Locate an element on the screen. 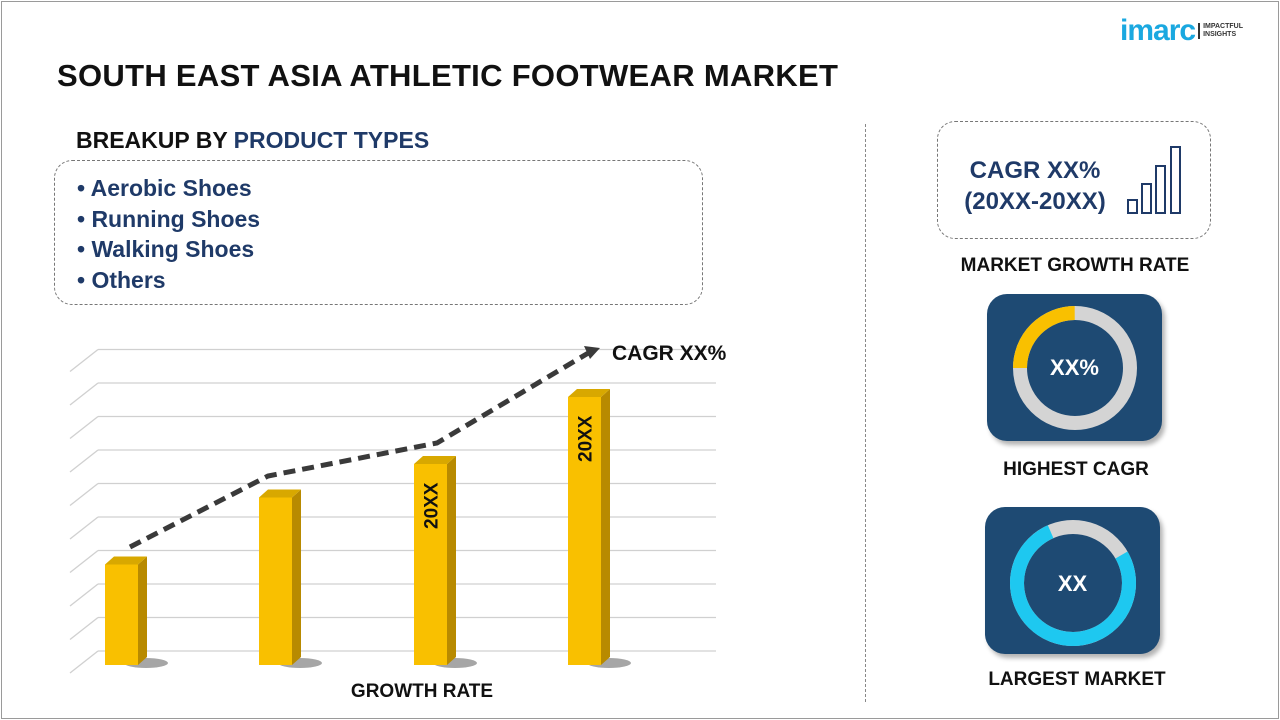 The height and width of the screenshot is (720, 1280). largest-market-tile: XX is located at coordinates (1072, 580).